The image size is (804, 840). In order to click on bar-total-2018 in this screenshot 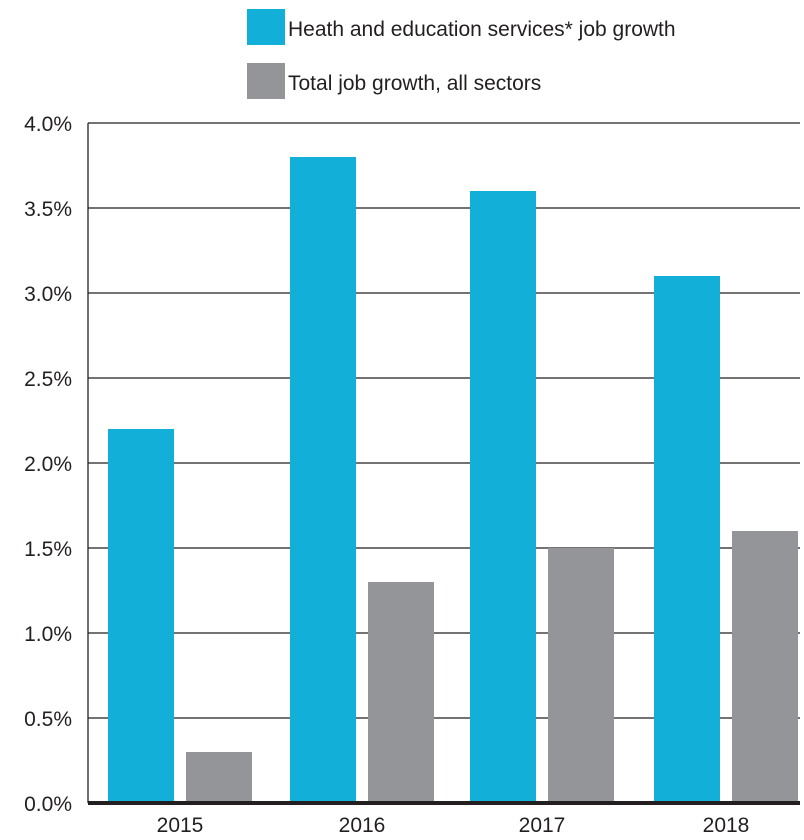, I will do `click(765, 667)`.